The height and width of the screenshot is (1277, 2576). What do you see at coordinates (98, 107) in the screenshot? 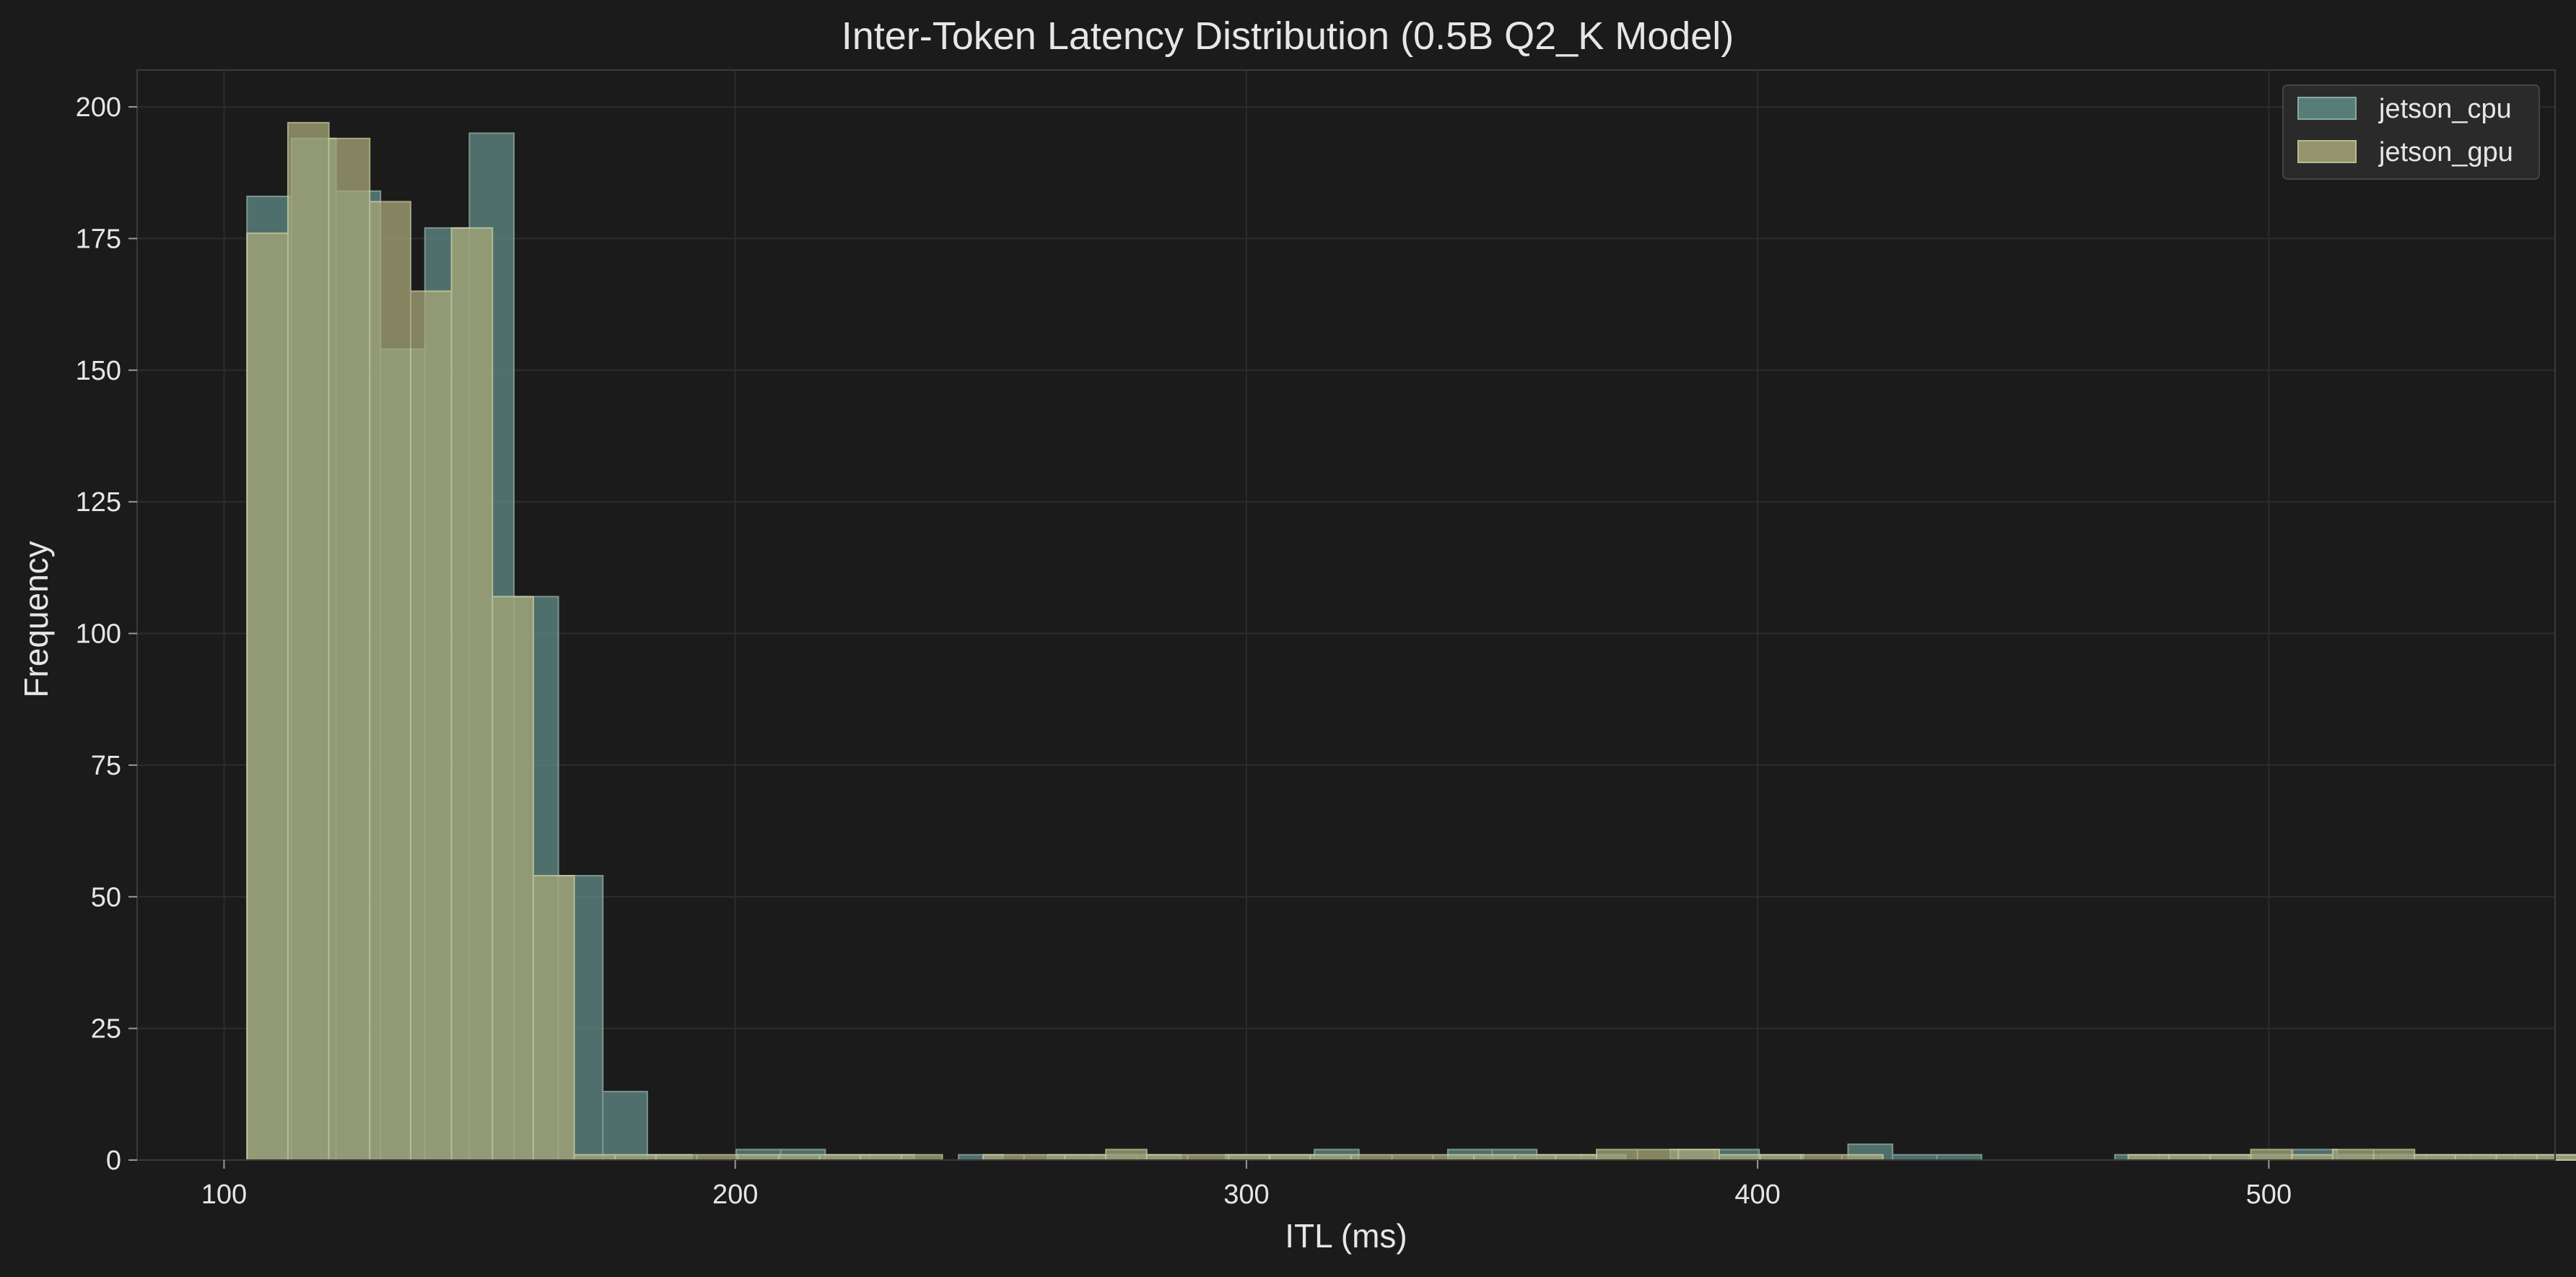
I see `y-tick-label: 200` at bounding box center [98, 107].